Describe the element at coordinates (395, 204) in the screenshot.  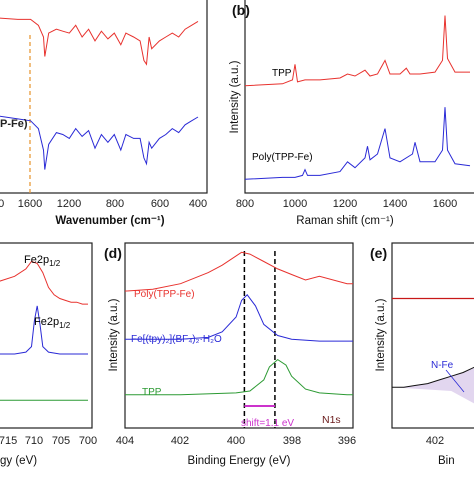
I see `panel-b-xtick: 1400` at that location.